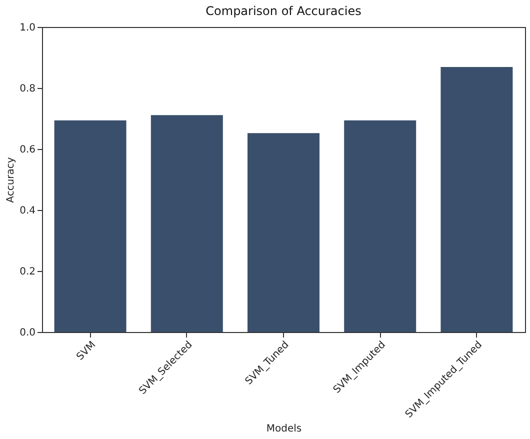 The image size is (530, 439). Describe the element at coordinates (28, 28) in the screenshot. I see `y-tick-label: 1.0` at that location.